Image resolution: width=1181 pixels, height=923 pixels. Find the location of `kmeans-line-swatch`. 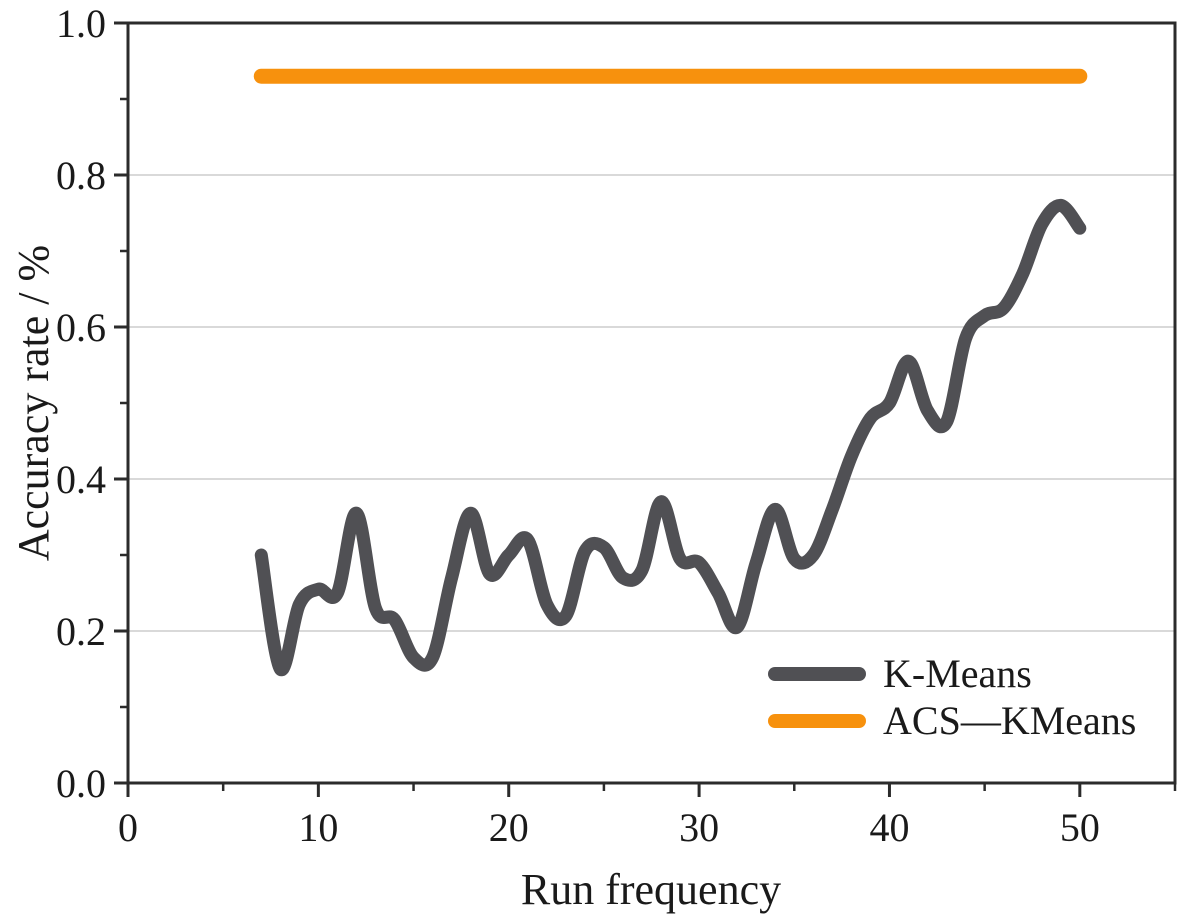

kmeans-line-swatch is located at coordinates (817, 673).